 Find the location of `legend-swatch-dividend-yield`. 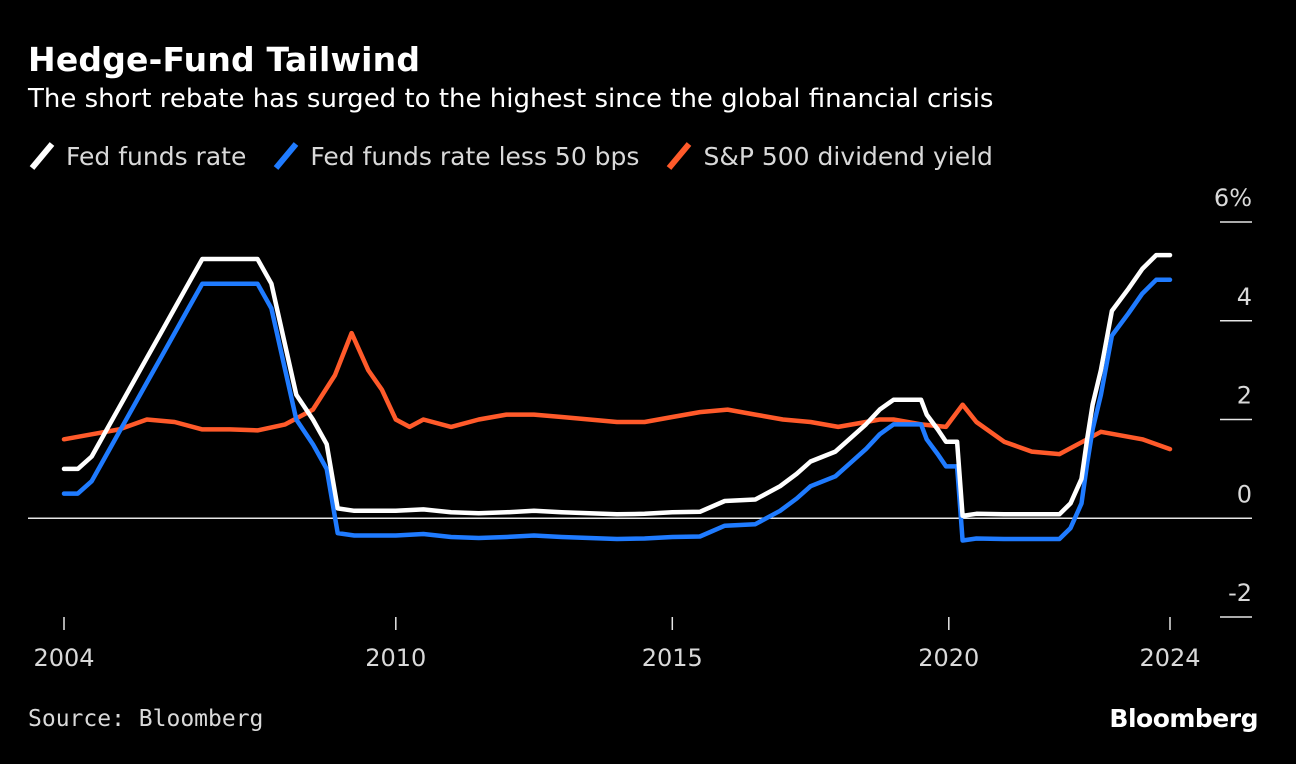

legend-swatch-dividend-yield is located at coordinates (679, 156).